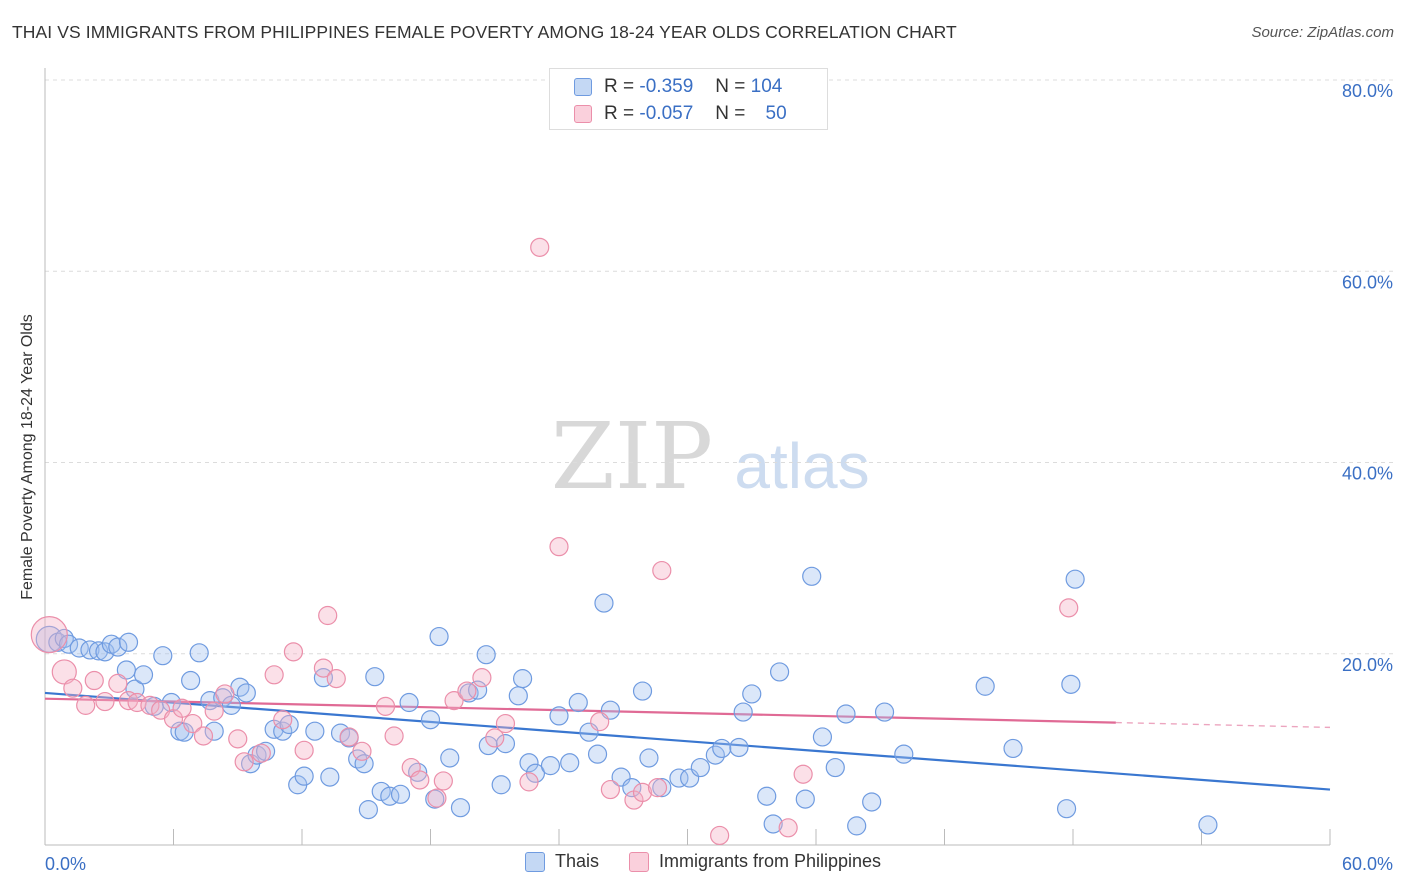  I want to click on r-label: R =, so click(619, 113).